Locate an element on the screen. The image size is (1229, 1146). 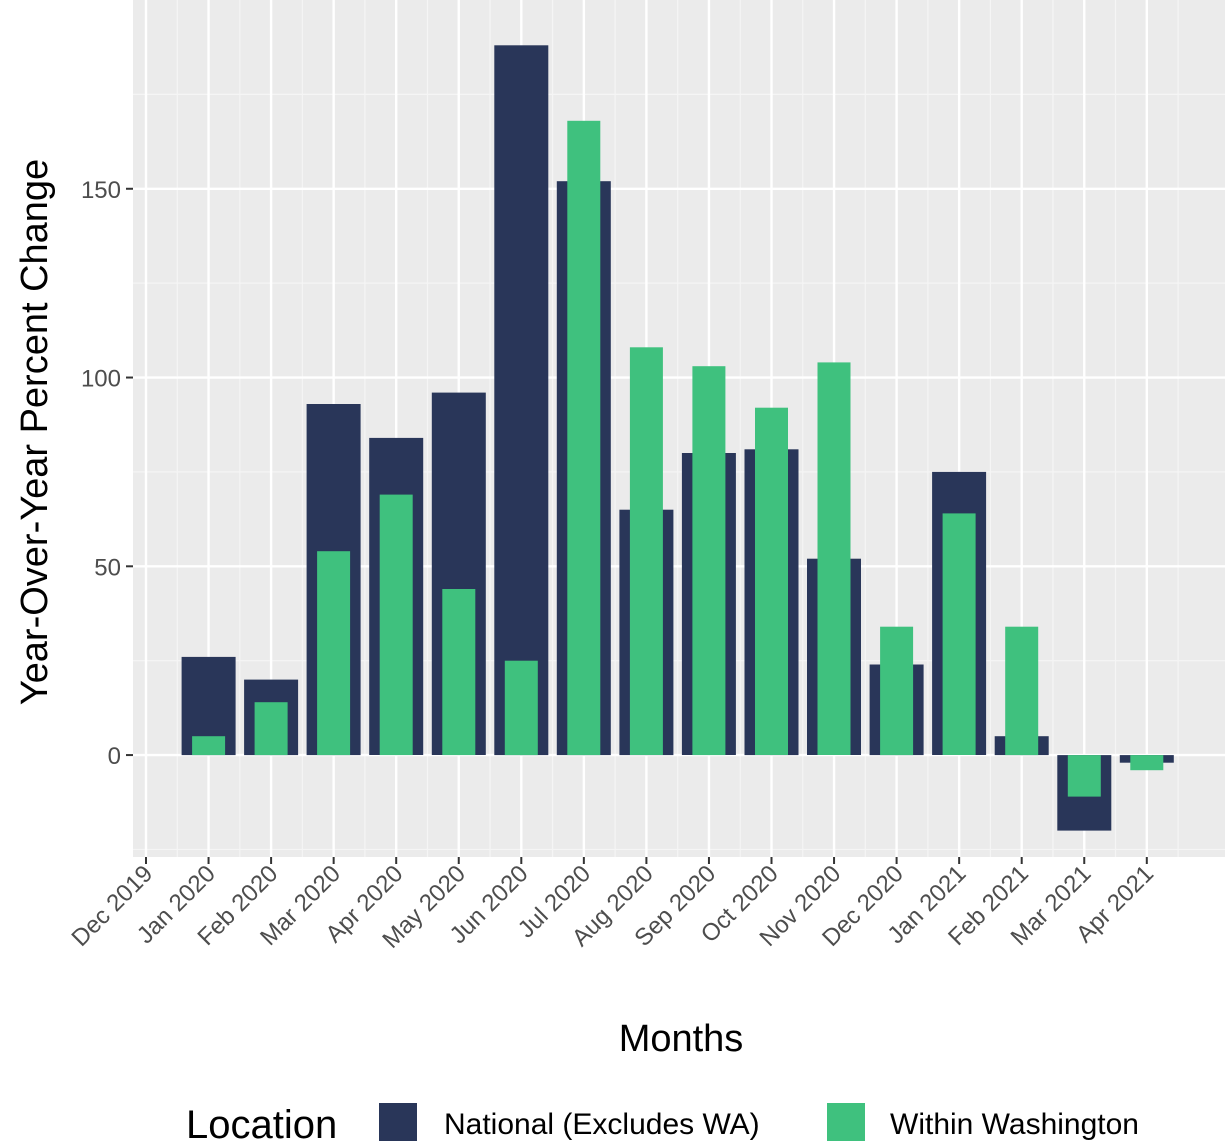
legend-swatch-washington is located at coordinates (846, 1122).